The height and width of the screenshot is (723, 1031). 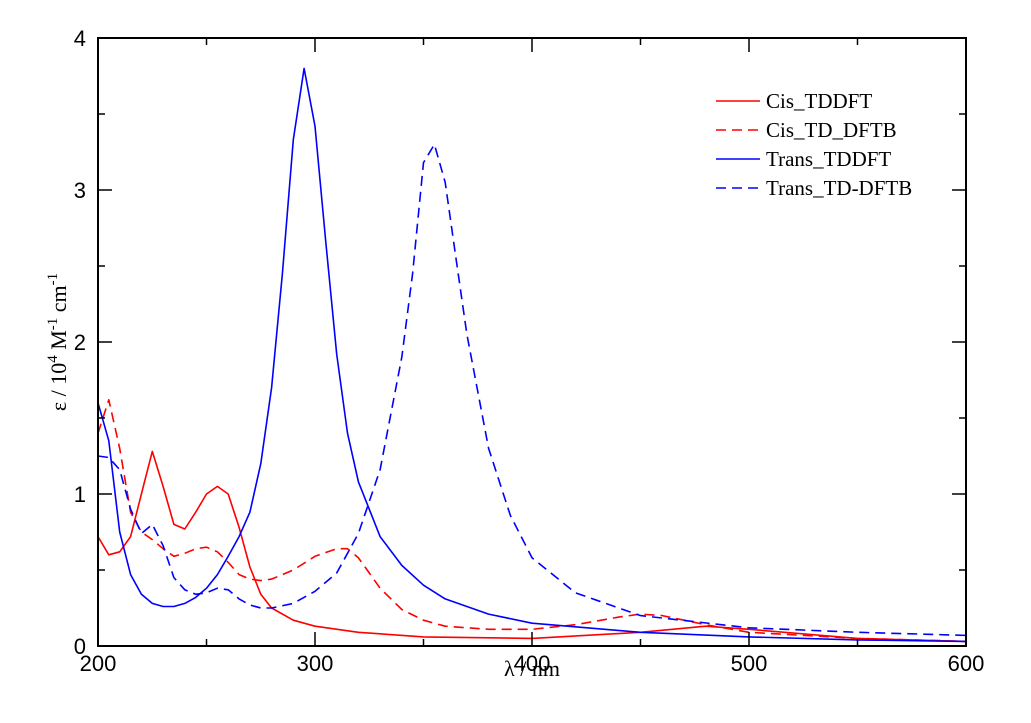 I want to click on x-axis-title: λ / nm, so click(x=532, y=668).